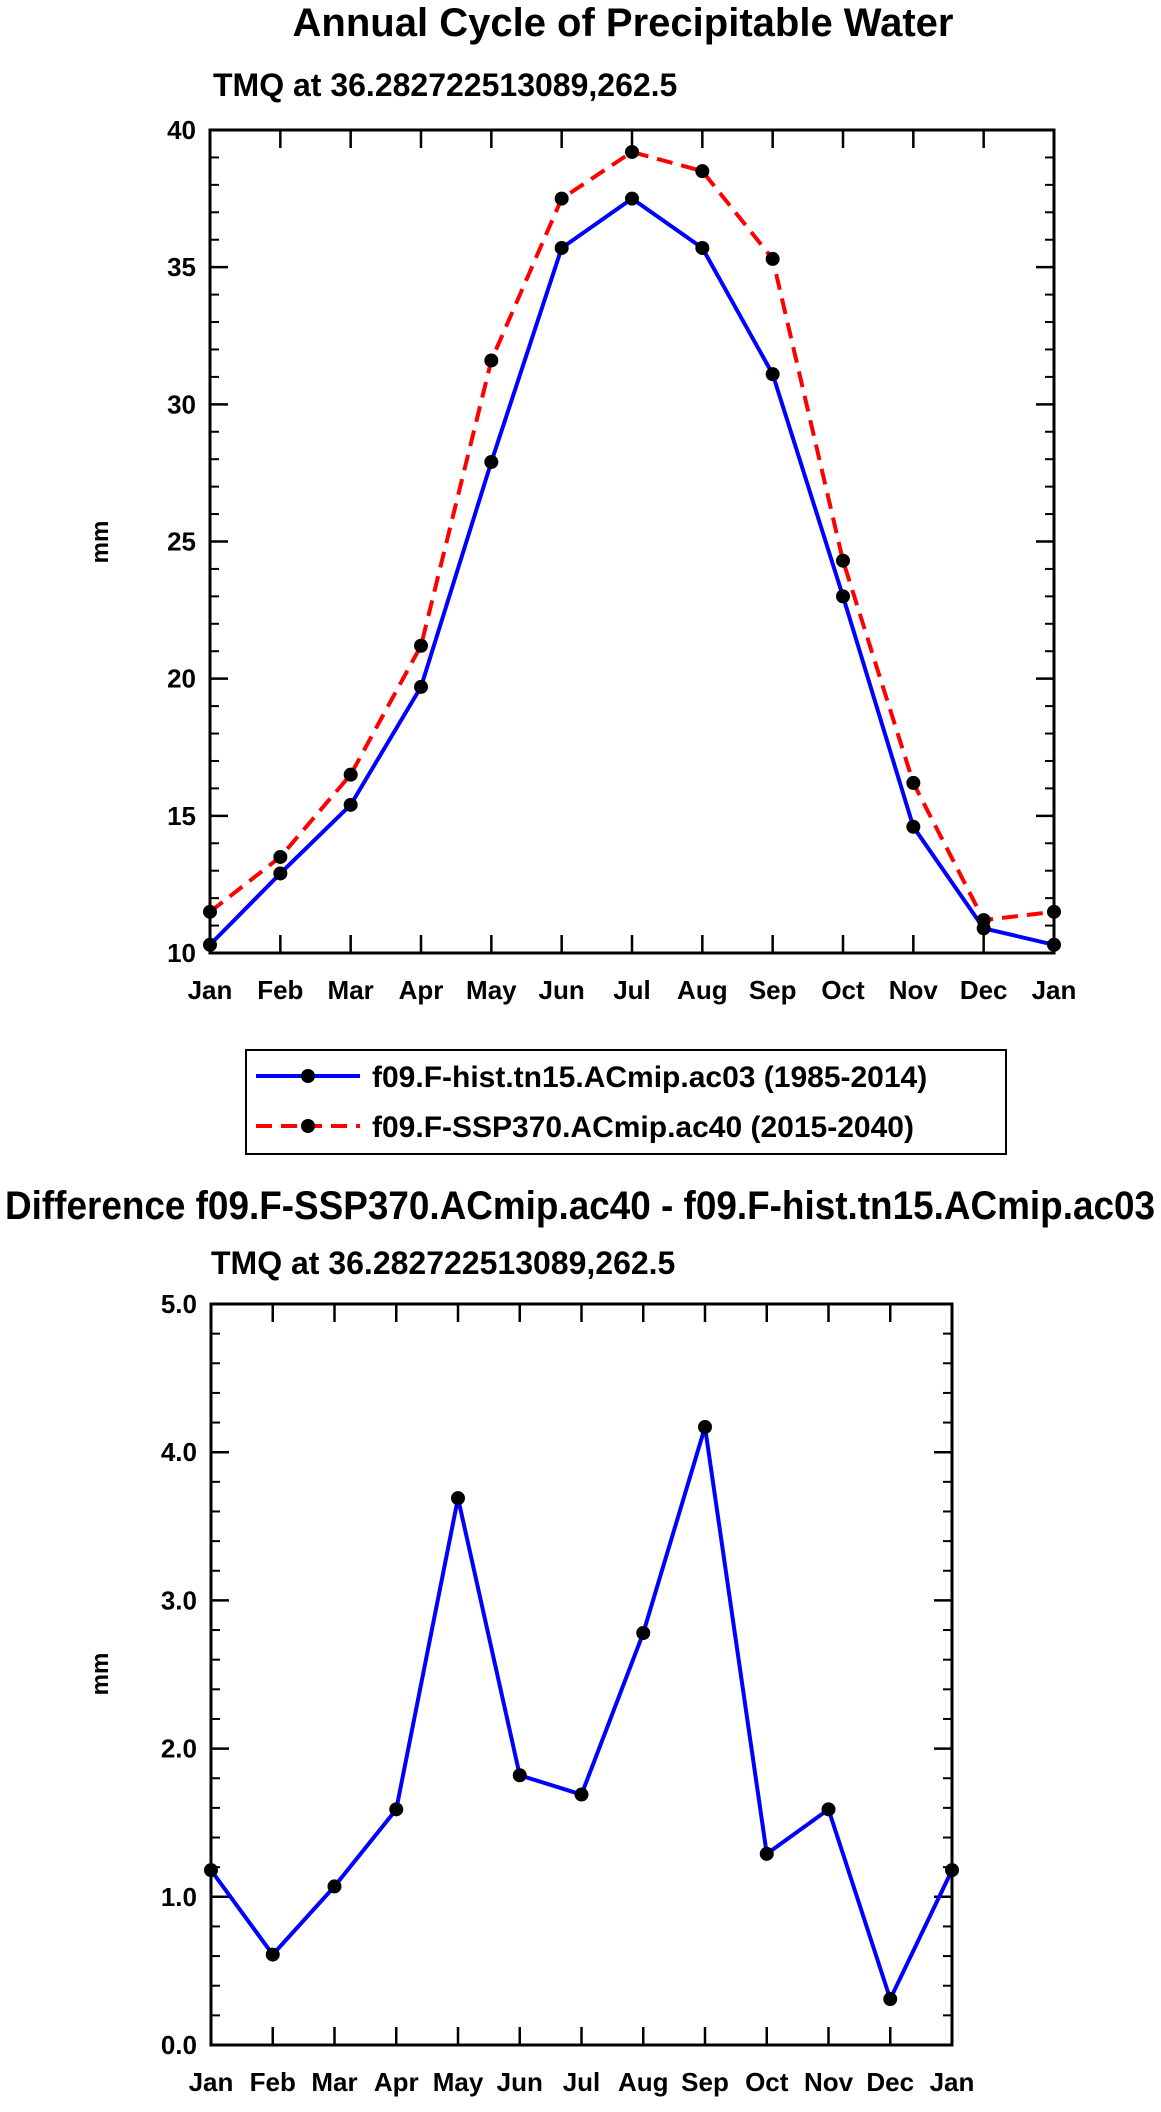 The width and height of the screenshot is (1161, 2112). What do you see at coordinates (491, 360) in the screenshot?
I see `series-1-point-may` at bounding box center [491, 360].